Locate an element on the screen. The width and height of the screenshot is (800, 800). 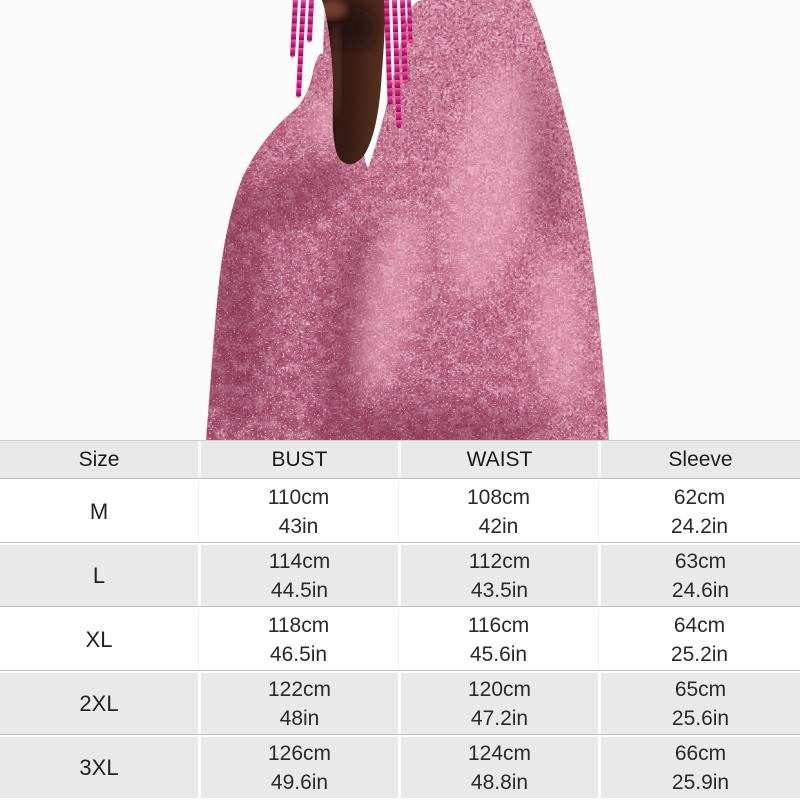
size-label: 2XL is located at coordinates (99, 703).